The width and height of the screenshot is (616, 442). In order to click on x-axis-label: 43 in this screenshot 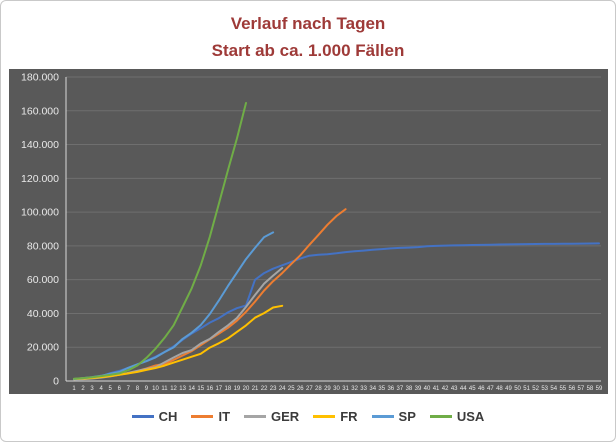, I will do `click(454, 389)`.